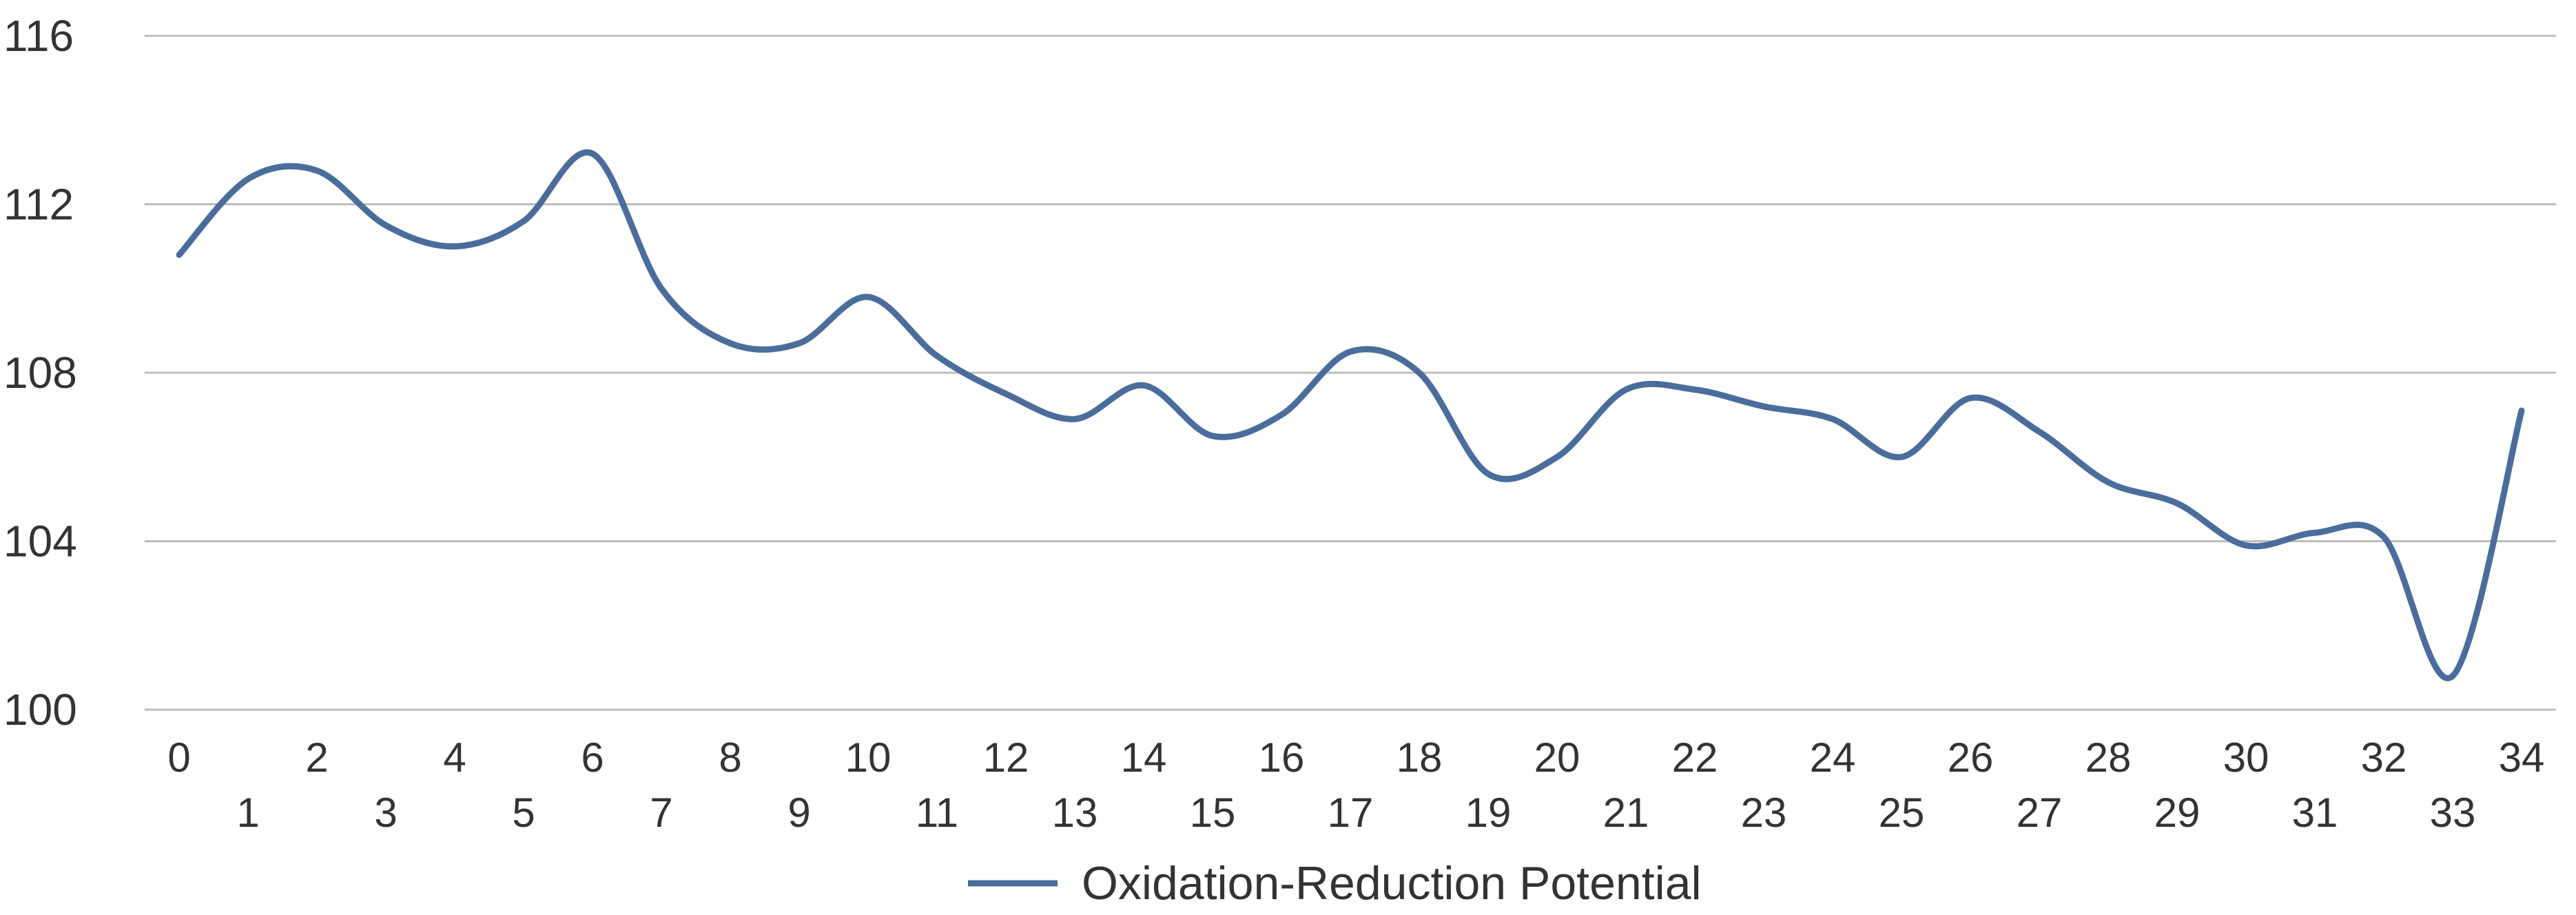 This screenshot has width=2576, height=915. Describe the element at coordinates (592, 757) in the screenshot. I see `x-tick-label: 6` at that location.